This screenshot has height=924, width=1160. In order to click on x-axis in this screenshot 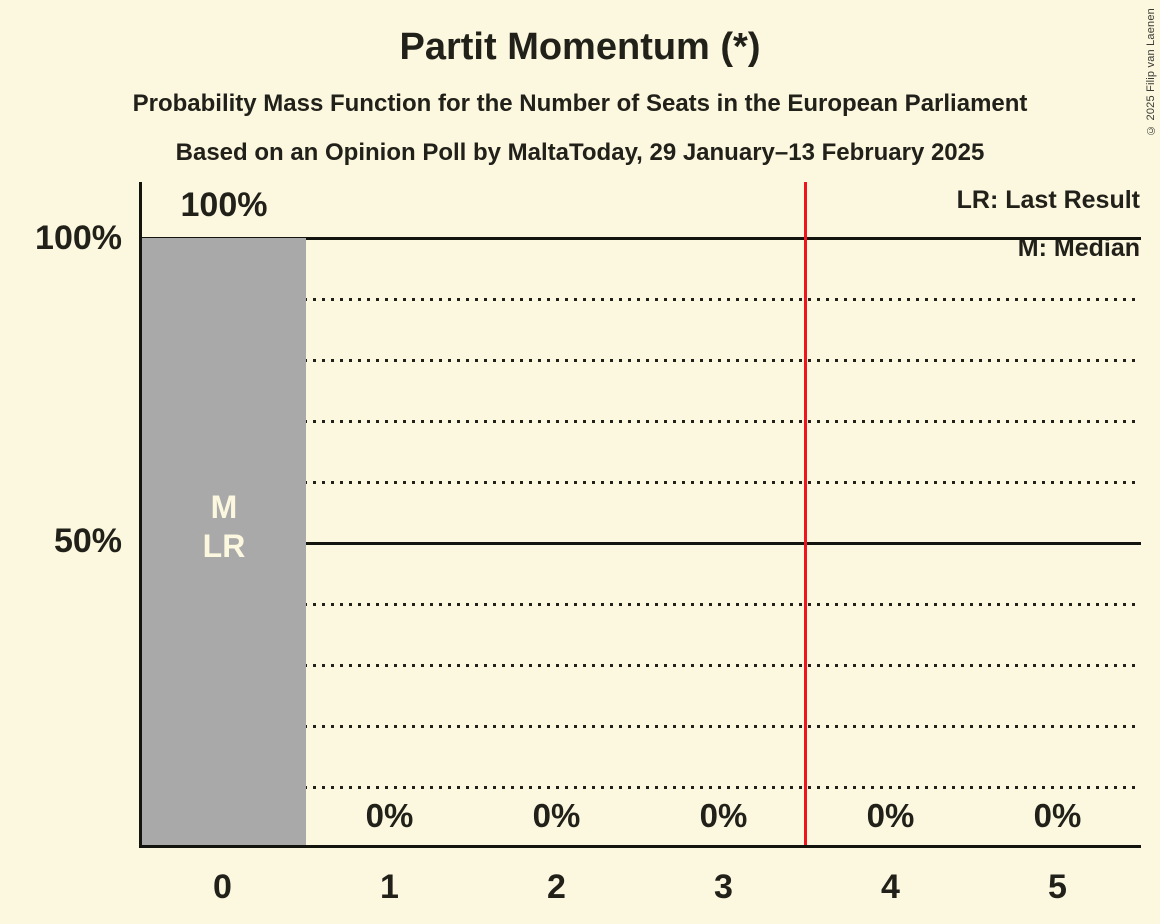, I will do `click(640, 846)`.